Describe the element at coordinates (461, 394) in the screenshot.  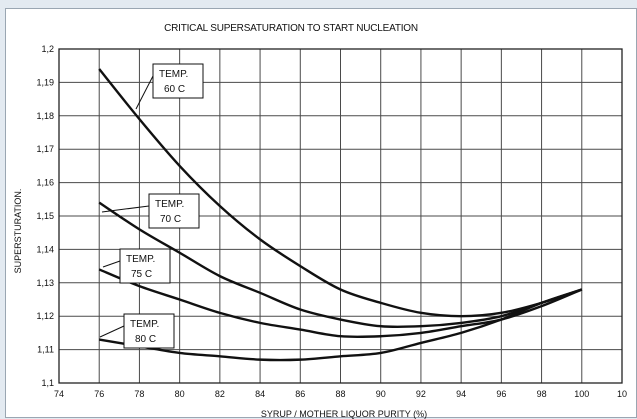
I see `x-tick-label: 94` at that location.